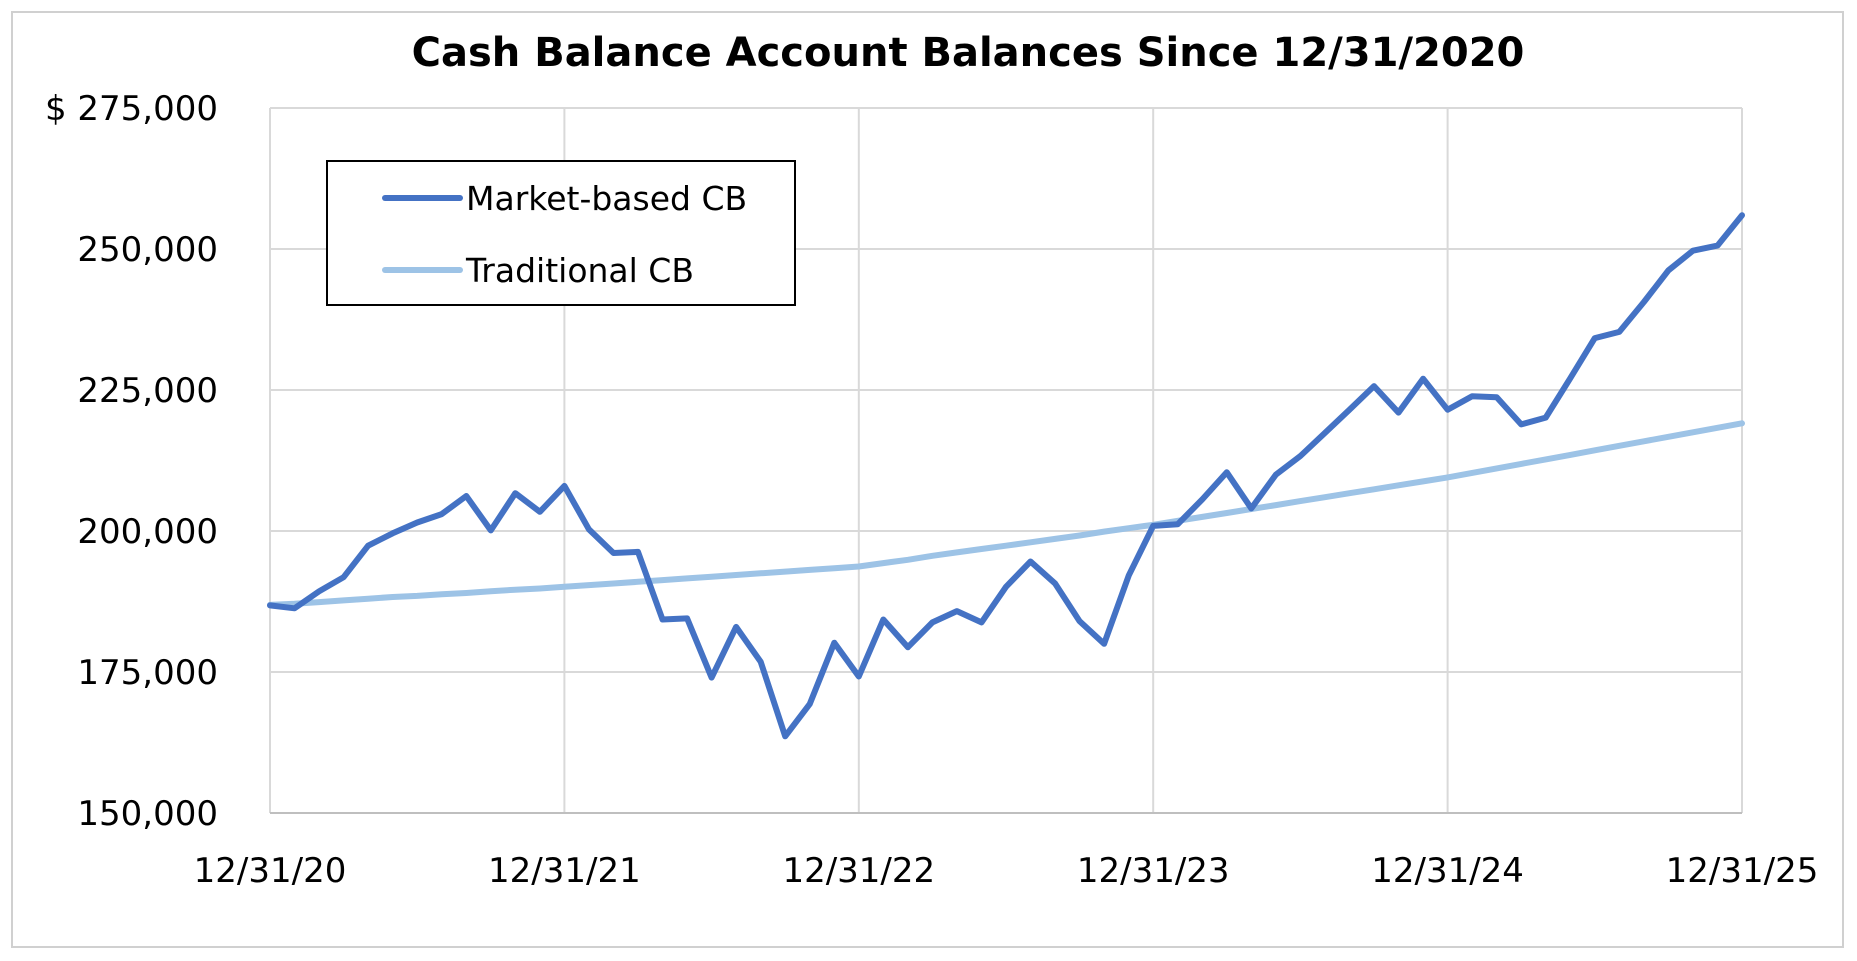 This screenshot has width=1857, height=961. What do you see at coordinates (858, 871) in the screenshot?
I see `x-tick-label: 12/31/22` at bounding box center [858, 871].